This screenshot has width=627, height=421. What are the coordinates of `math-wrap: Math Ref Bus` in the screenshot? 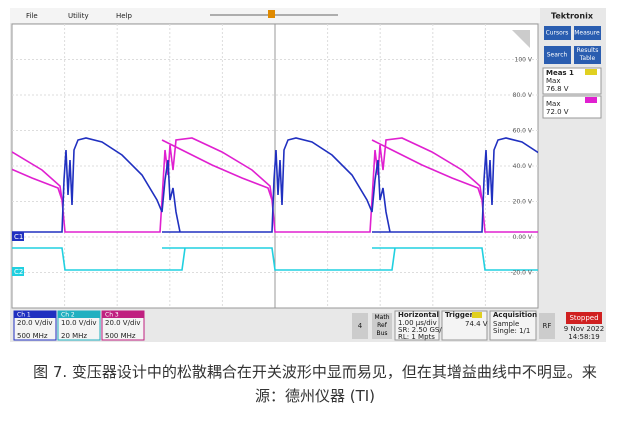 It's located at (382, 325).